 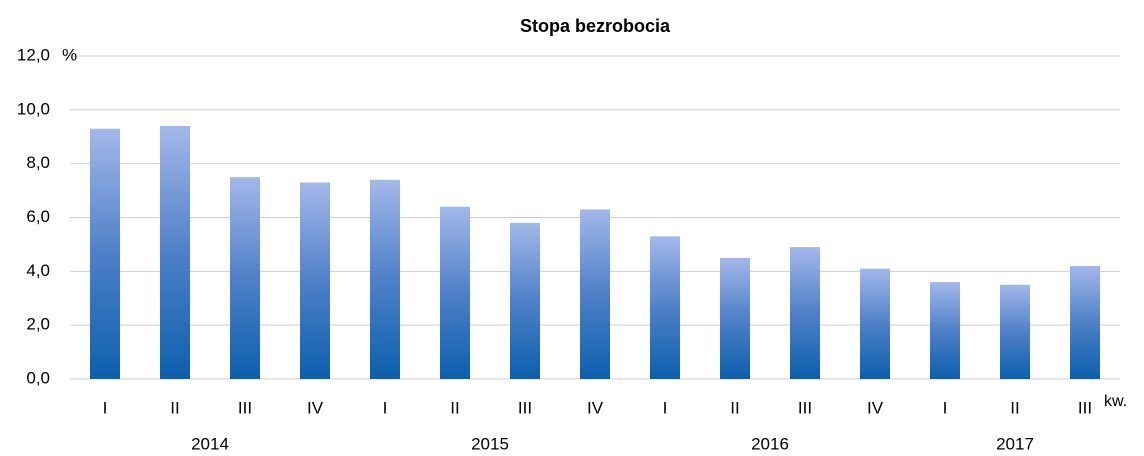 I want to click on x-unit: kw., so click(x=1115, y=401).